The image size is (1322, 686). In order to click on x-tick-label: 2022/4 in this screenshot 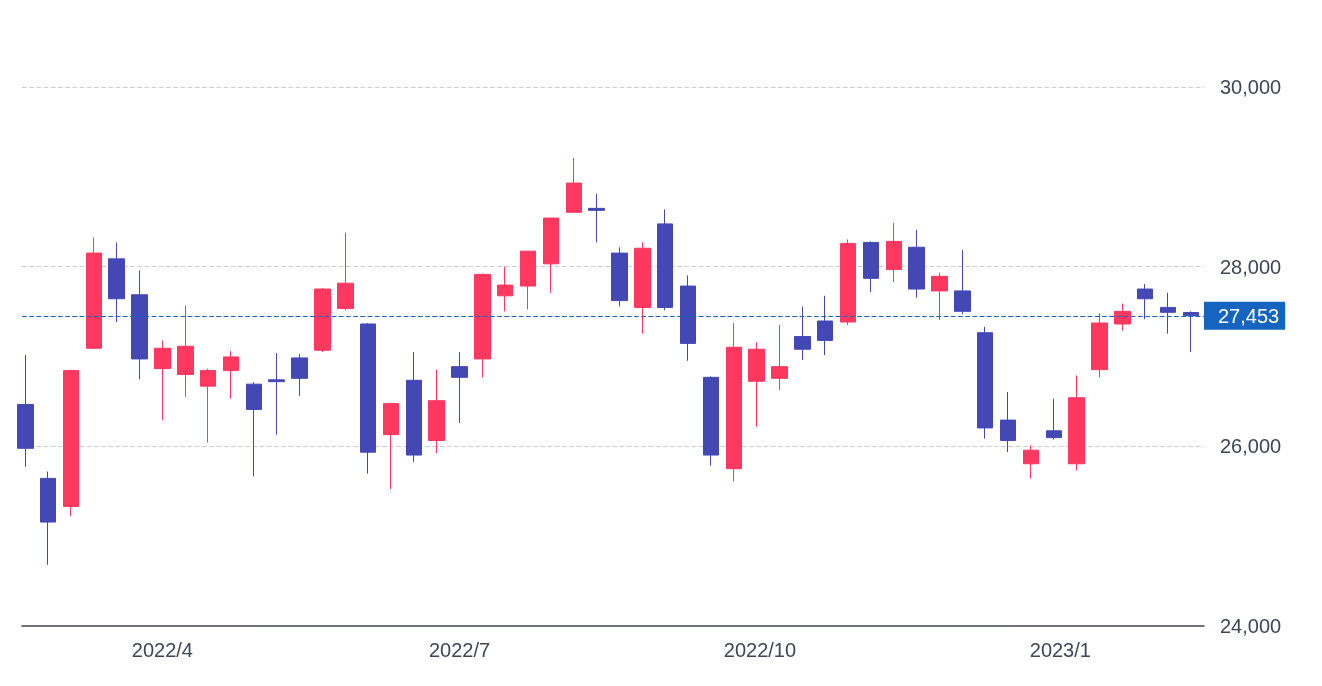, I will do `click(162, 650)`.